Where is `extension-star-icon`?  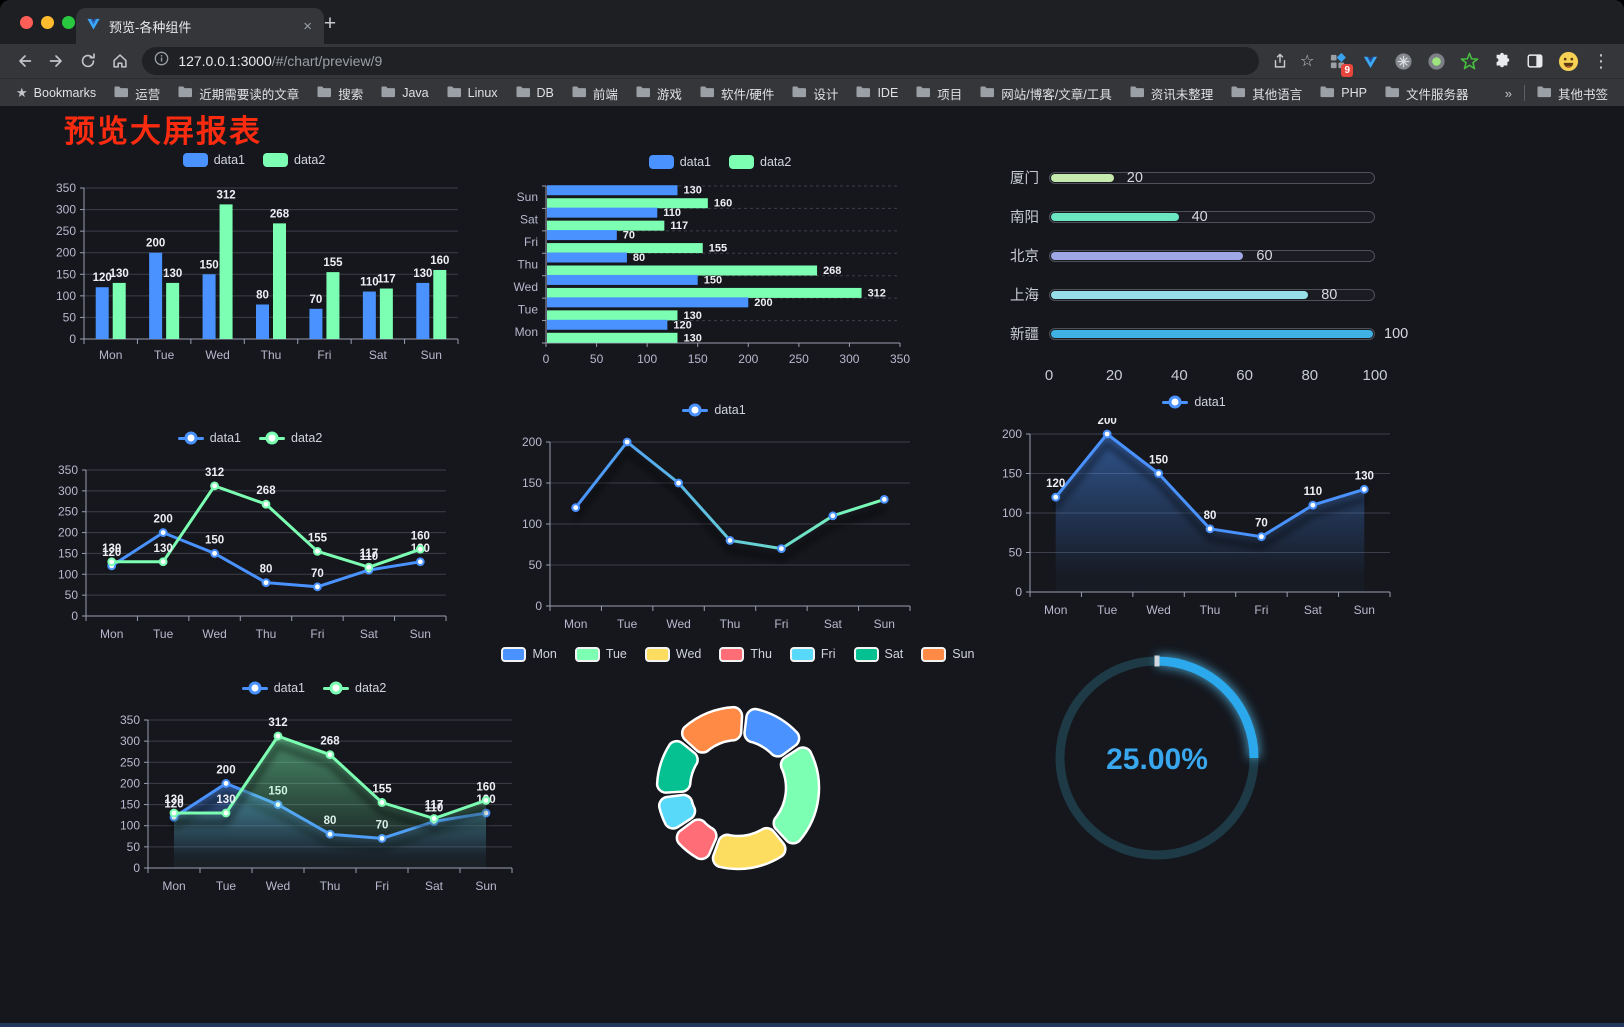 extension-star-icon is located at coordinates (1469, 61).